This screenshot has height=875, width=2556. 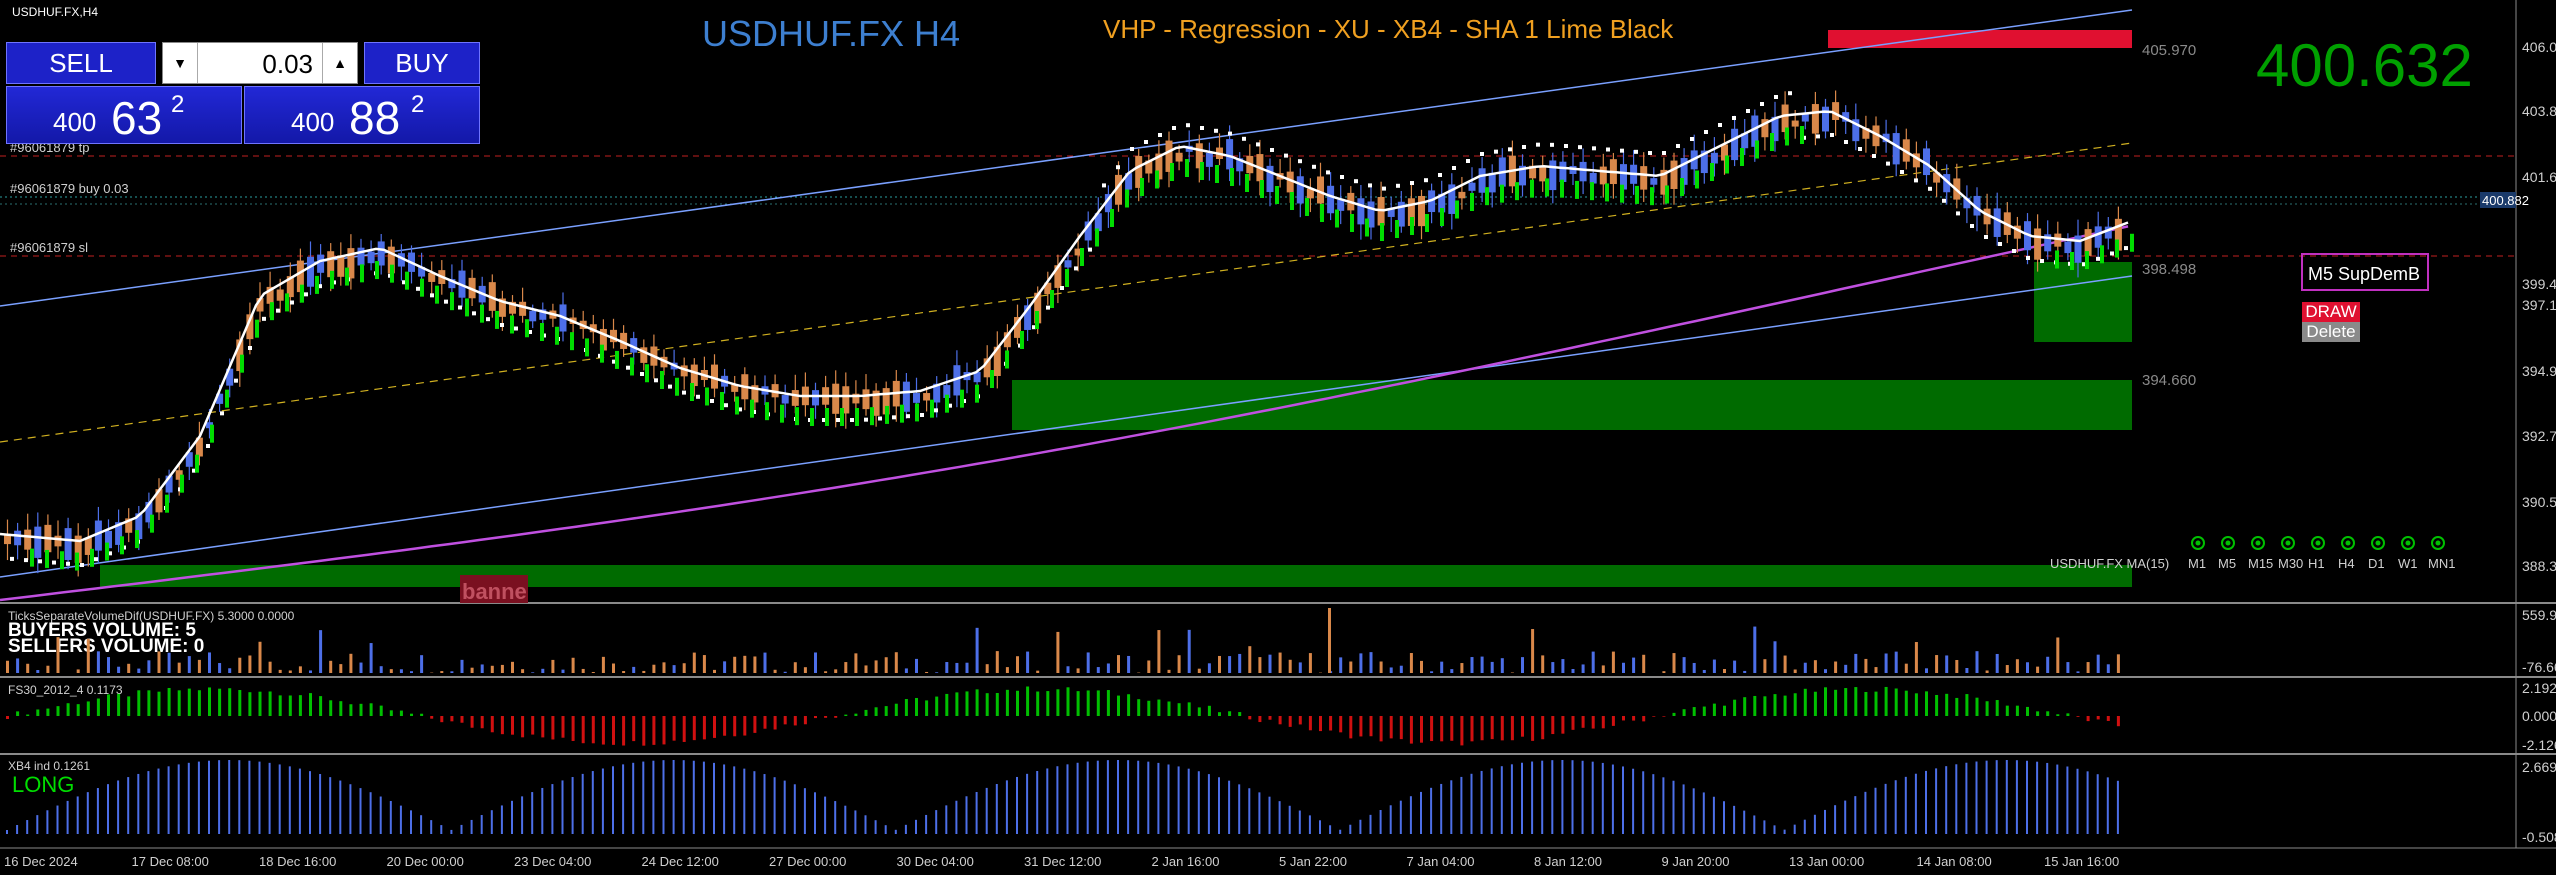 What do you see at coordinates (2331, 332) in the screenshot?
I see `delete-button: Delete` at bounding box center [2331, 332].